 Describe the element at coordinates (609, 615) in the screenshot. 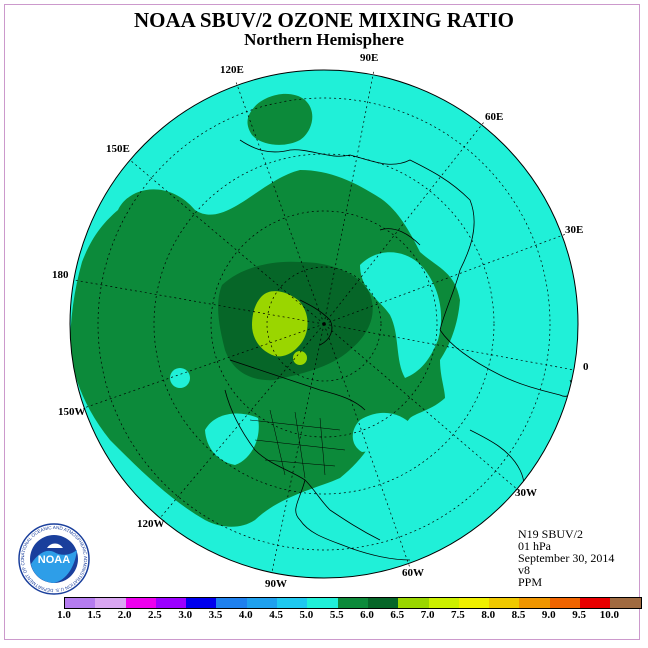

I see `colorbar-tick-label: 10.0` at that location.